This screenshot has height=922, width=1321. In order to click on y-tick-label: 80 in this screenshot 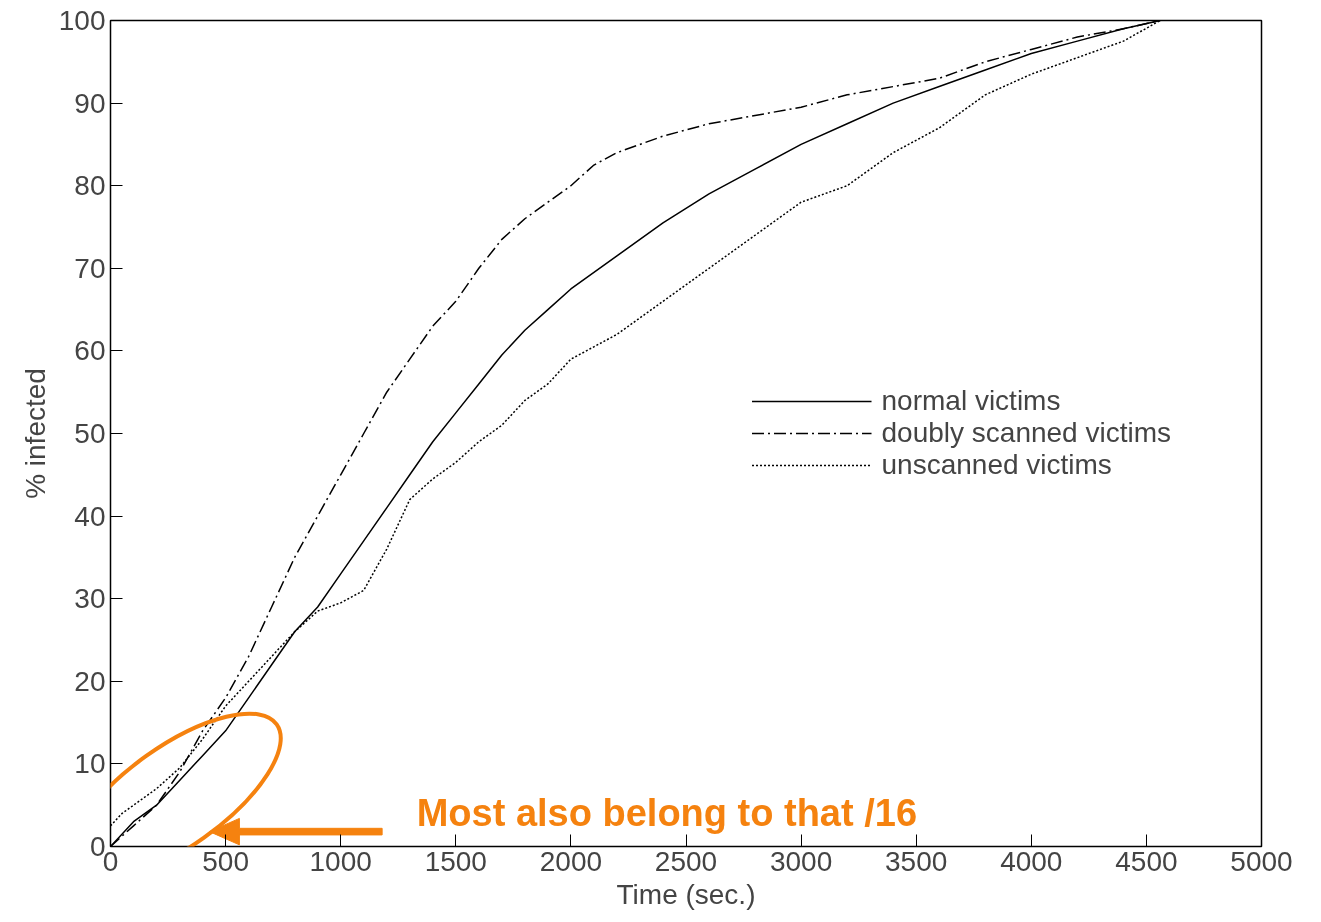, I will do `click(90, 186)`.